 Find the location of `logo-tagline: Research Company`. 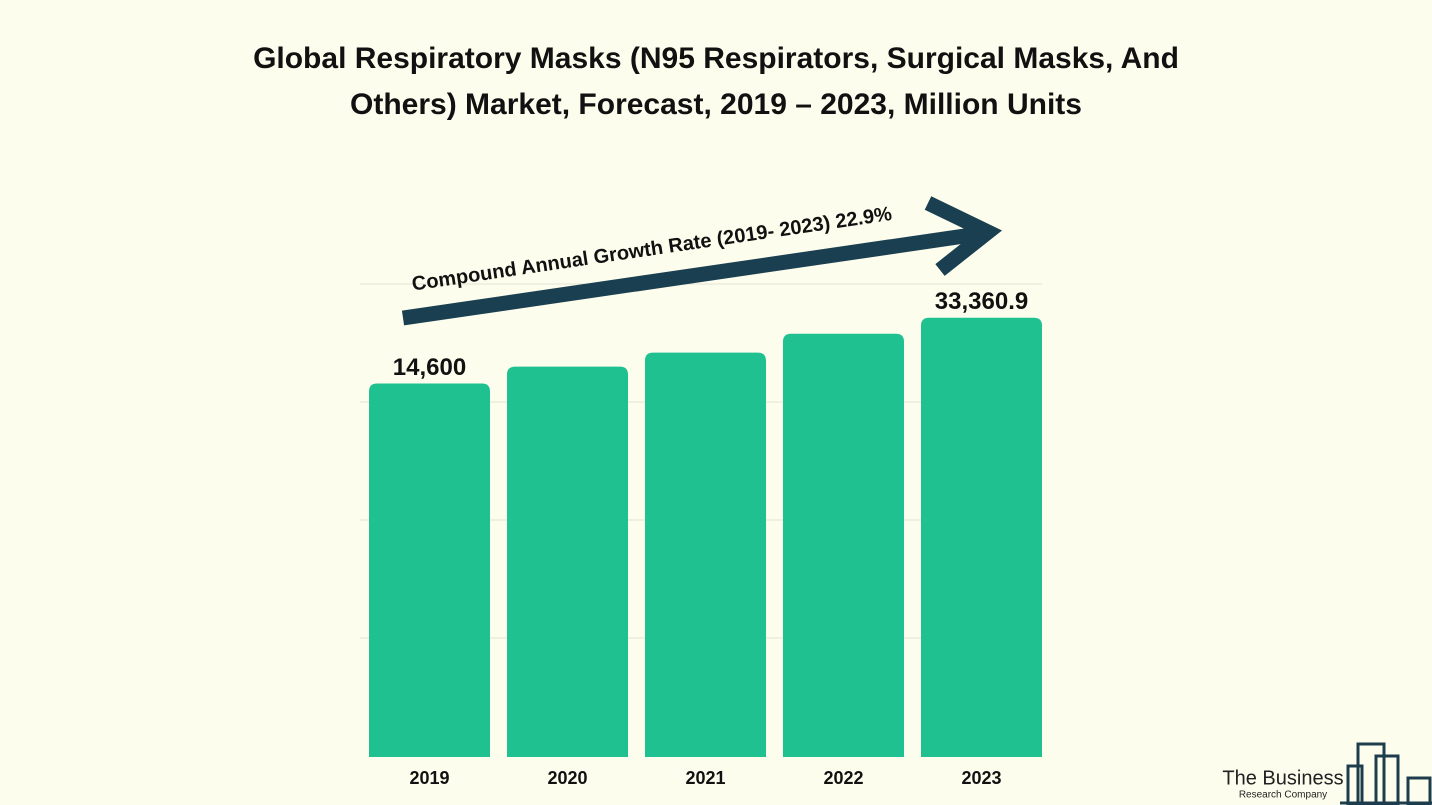

logo-tagline: Research Company is located at coordinates (1283, 795).